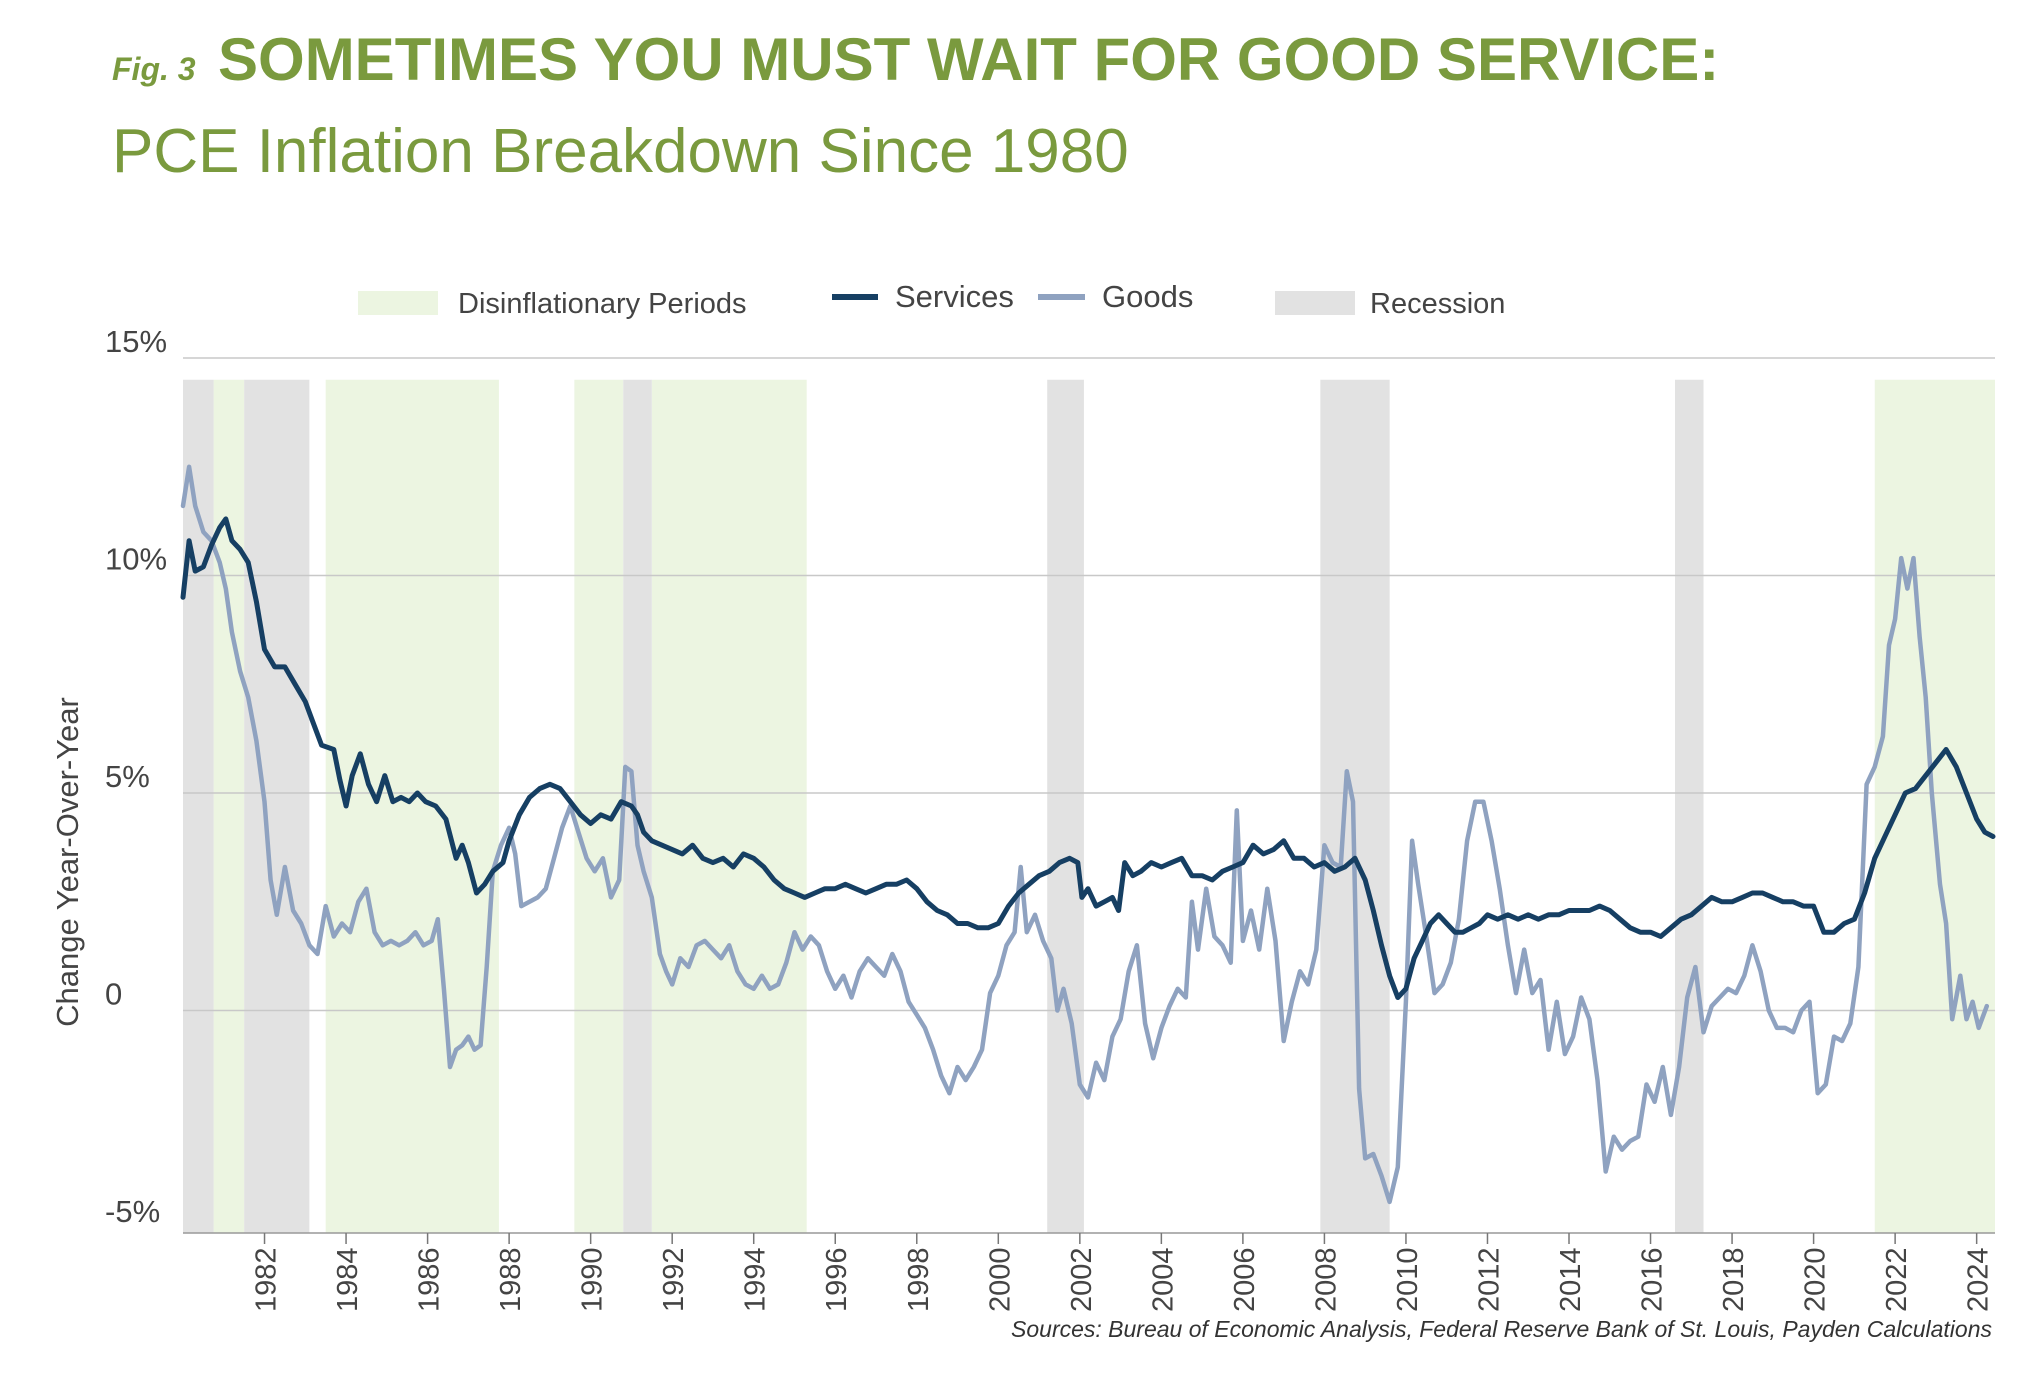 The height and width of the screenshot is (1396, 2040). Describe the element at coordinates (1653, 1279) in the screenshot. I see `x-tick-label: 2016` at that location.